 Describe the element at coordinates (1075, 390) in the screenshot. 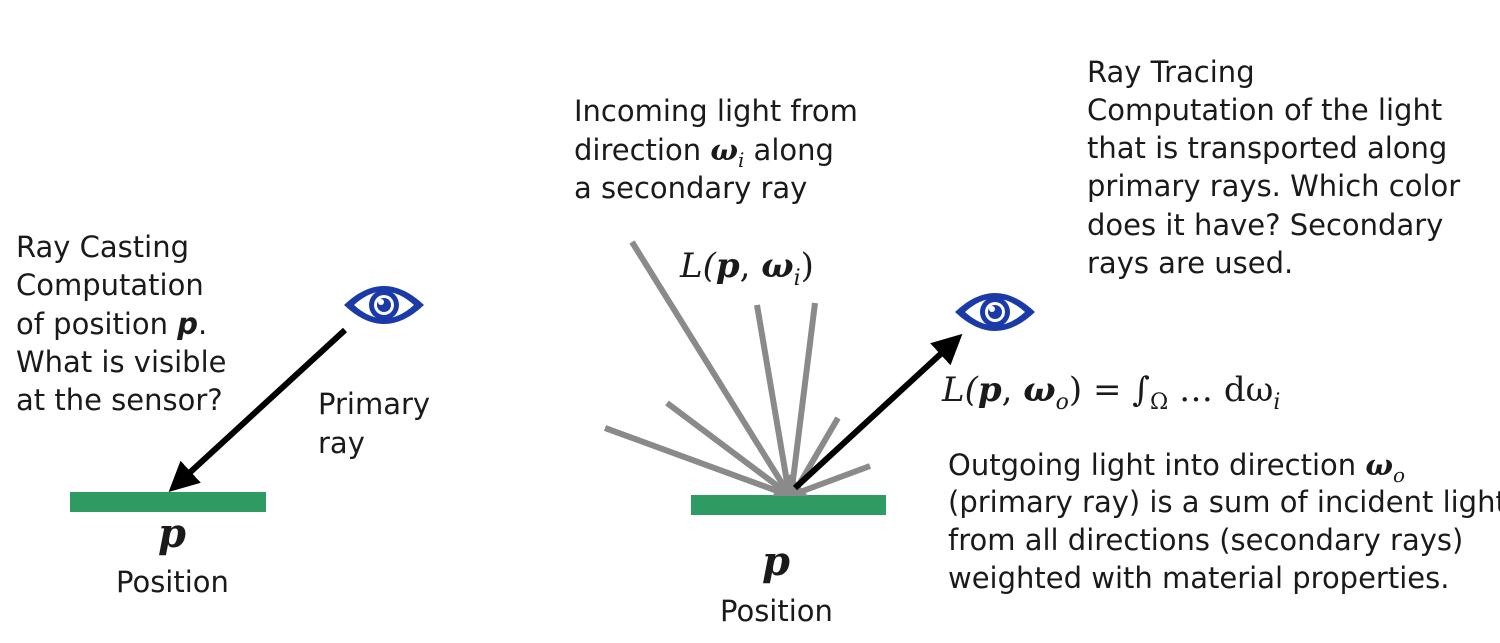

I see `equation-text: )` at that location.